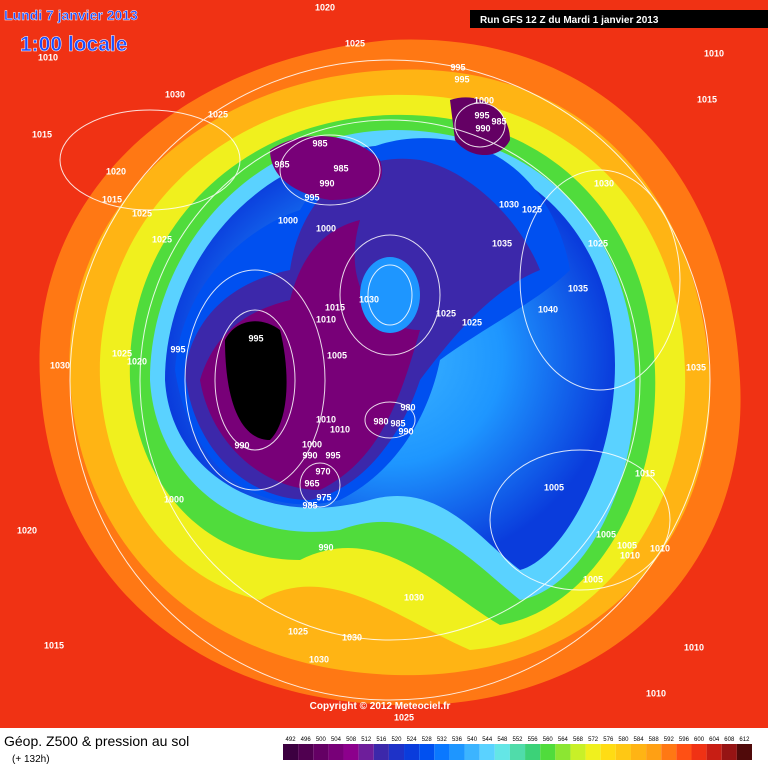  What do you see at coordinates (502, 740) in the screenshot?
I see `scale-label: 548` at bounding box center [502, 740].